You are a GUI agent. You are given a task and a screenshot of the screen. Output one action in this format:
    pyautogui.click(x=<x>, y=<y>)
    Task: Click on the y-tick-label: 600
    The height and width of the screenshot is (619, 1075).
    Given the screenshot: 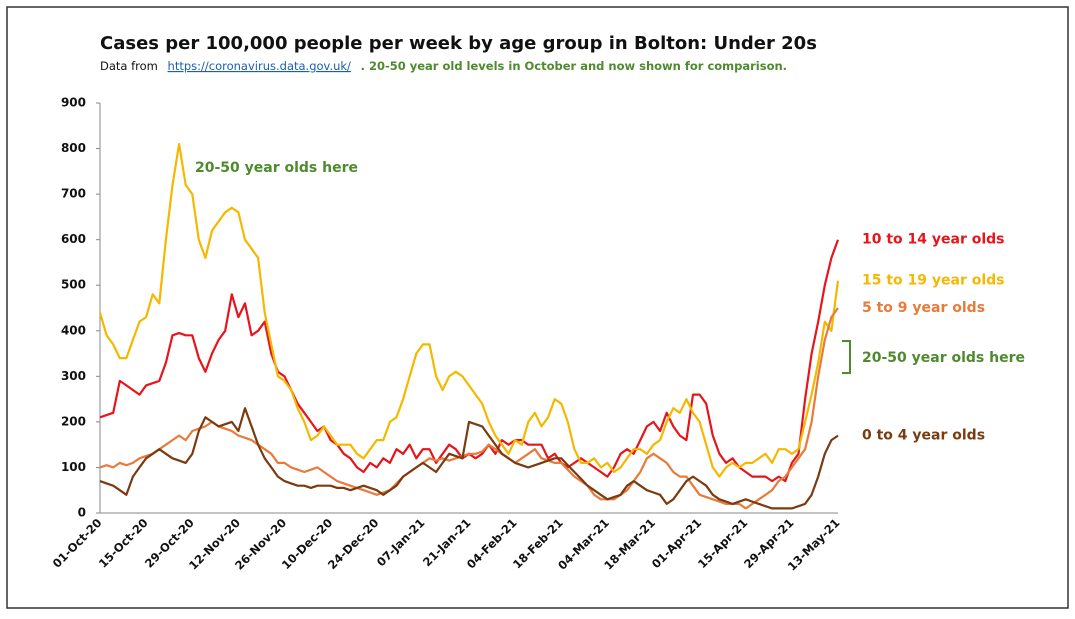 What is the action you would take?
    pyautogui.click(x=73, y=239)
    